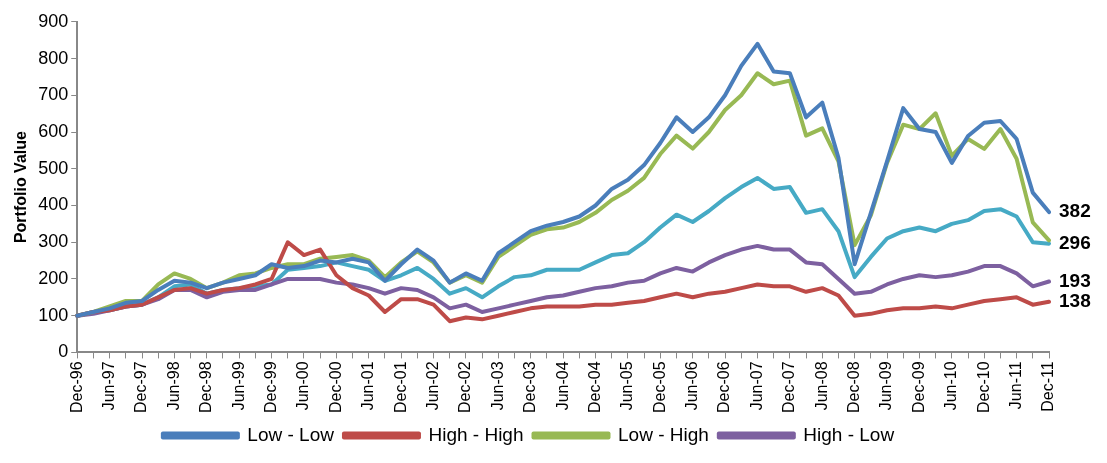  Describe the element at coordinates (465, 387) in the screenshot. I see `x-tick-label: Dec-02` at that location.